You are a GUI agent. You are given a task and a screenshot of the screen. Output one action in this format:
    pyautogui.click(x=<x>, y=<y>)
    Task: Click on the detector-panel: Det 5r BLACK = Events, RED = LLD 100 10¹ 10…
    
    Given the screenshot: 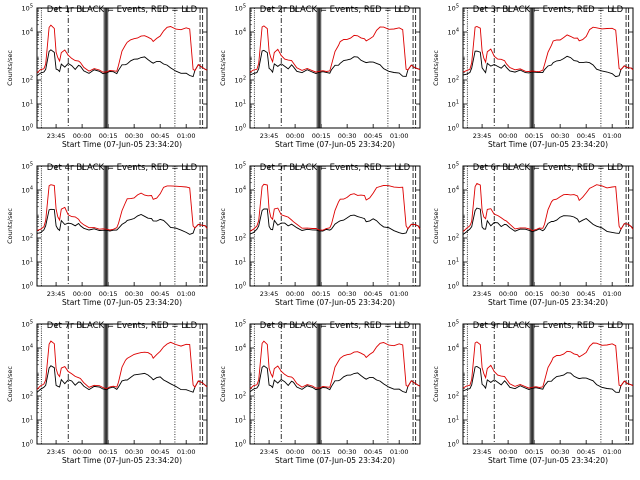 What is the action you would take?
    pyautogui.click(x=320, y=234)
    